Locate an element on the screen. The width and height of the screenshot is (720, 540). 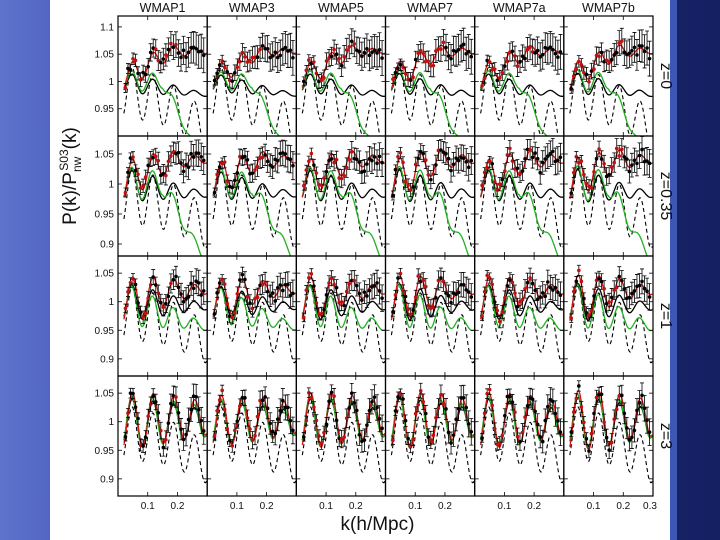
y-tick-label: 1.05 is located at coordinates (105, 55).